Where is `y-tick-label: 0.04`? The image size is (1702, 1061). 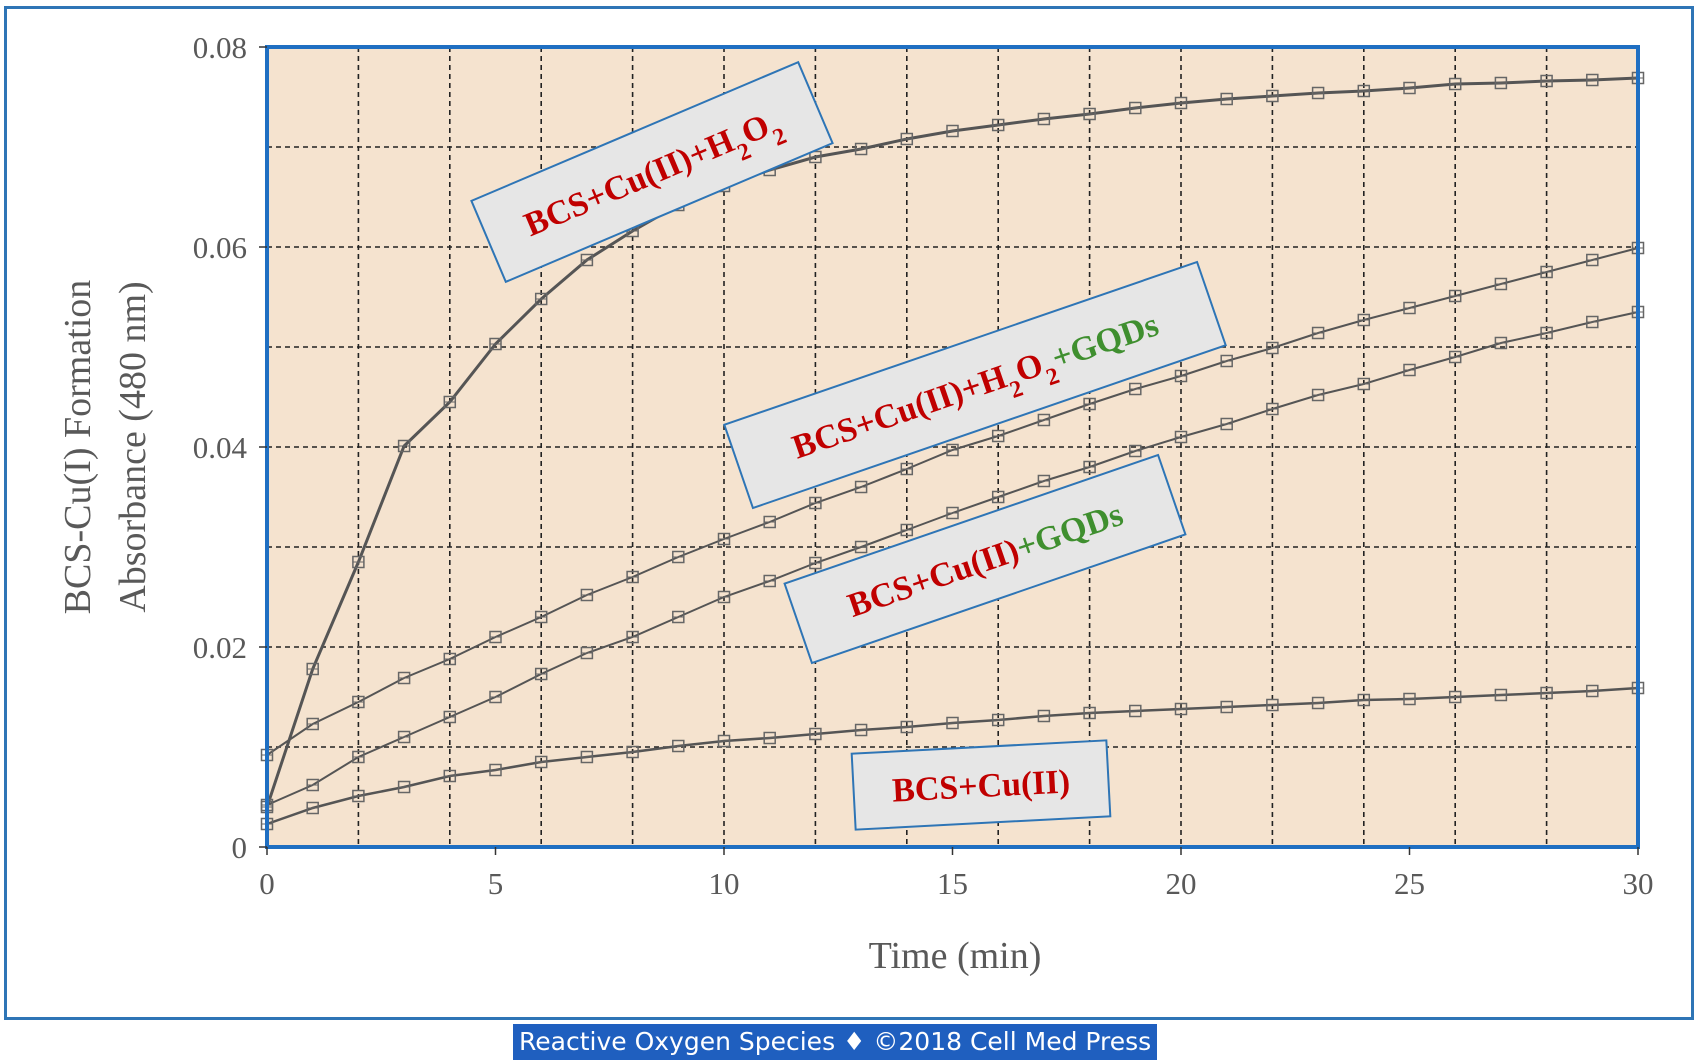
y-tick-label: 0.04 is located at coordinates (220, 447).